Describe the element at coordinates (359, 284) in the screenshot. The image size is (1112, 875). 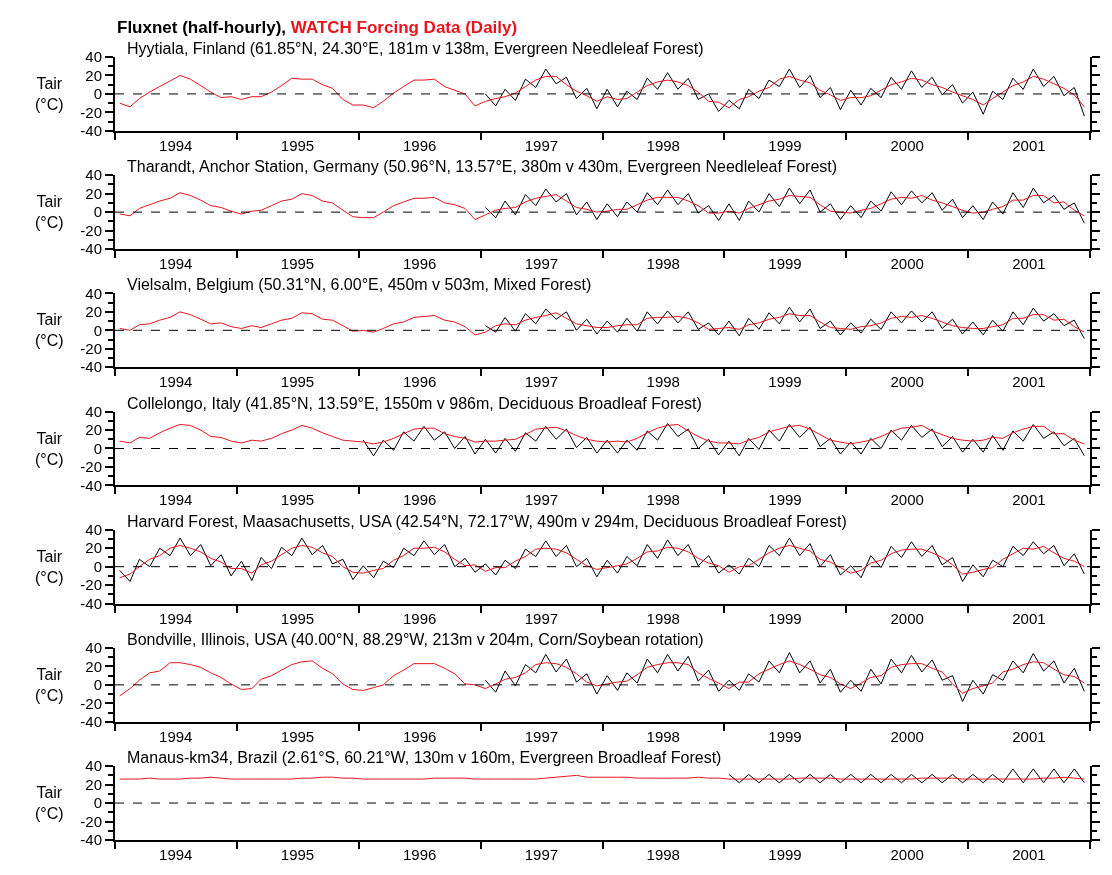
I see `chart-title: Vielsalm, Belgium (50.31°N, 6.00°E, 450m v 503m, Mixed Forest)` at that location.